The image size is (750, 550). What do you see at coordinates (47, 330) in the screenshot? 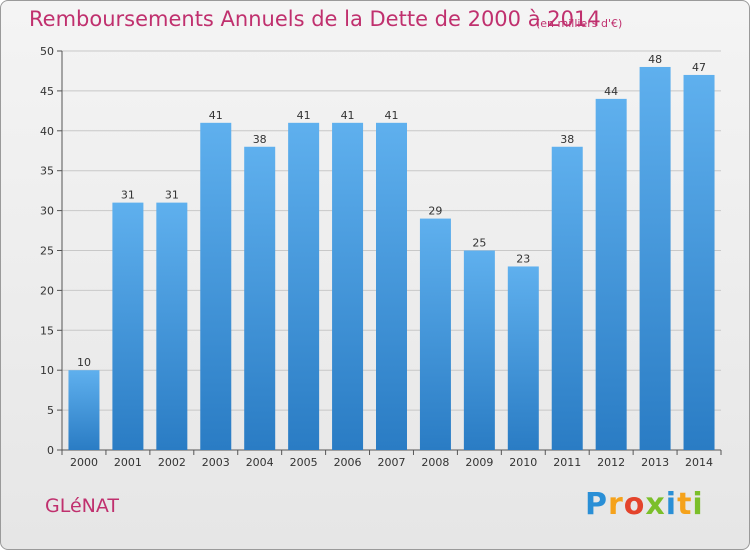
I see `y-tick-label: 15` at bounding box center [47, 330].